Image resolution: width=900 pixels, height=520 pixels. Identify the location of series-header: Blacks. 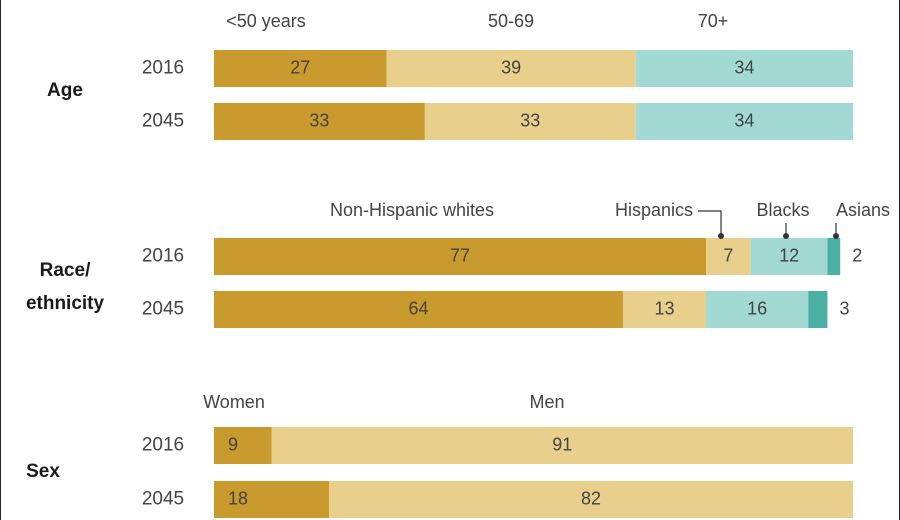
(782, 210).